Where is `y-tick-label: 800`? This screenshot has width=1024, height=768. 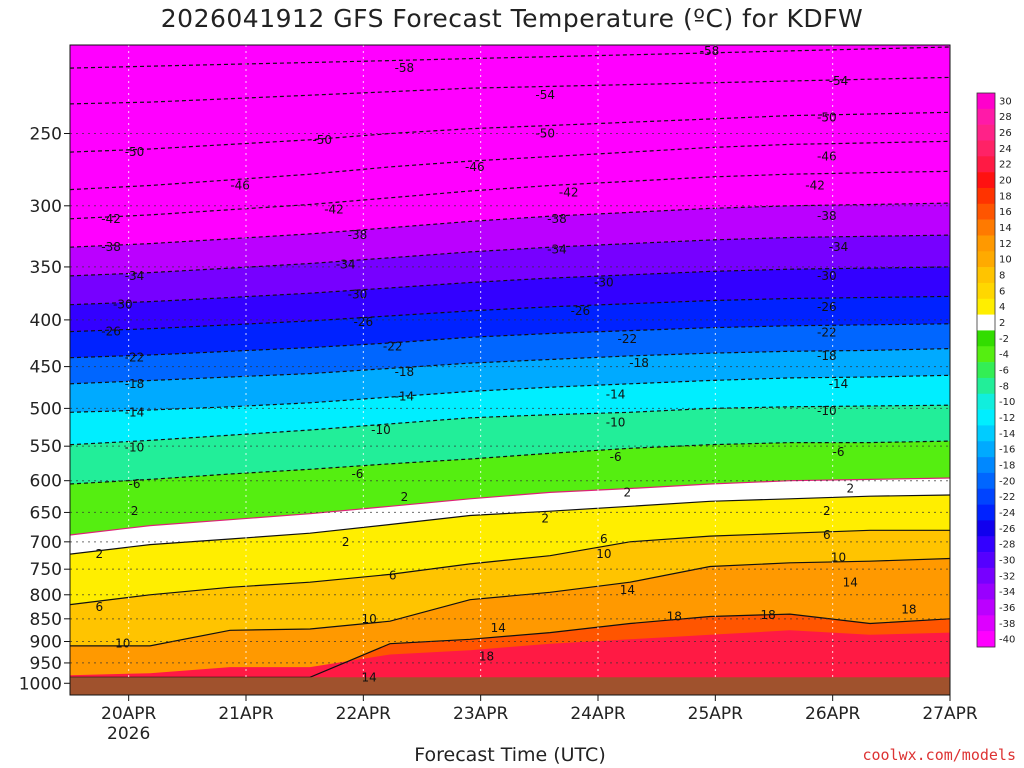 y-tick-label: 800 is located at coordinates (46, 596).